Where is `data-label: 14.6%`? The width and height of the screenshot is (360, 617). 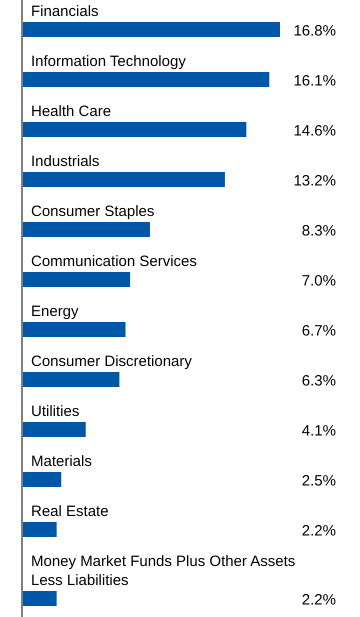 data-label: 14.6% is located at coordinates (314, 131).